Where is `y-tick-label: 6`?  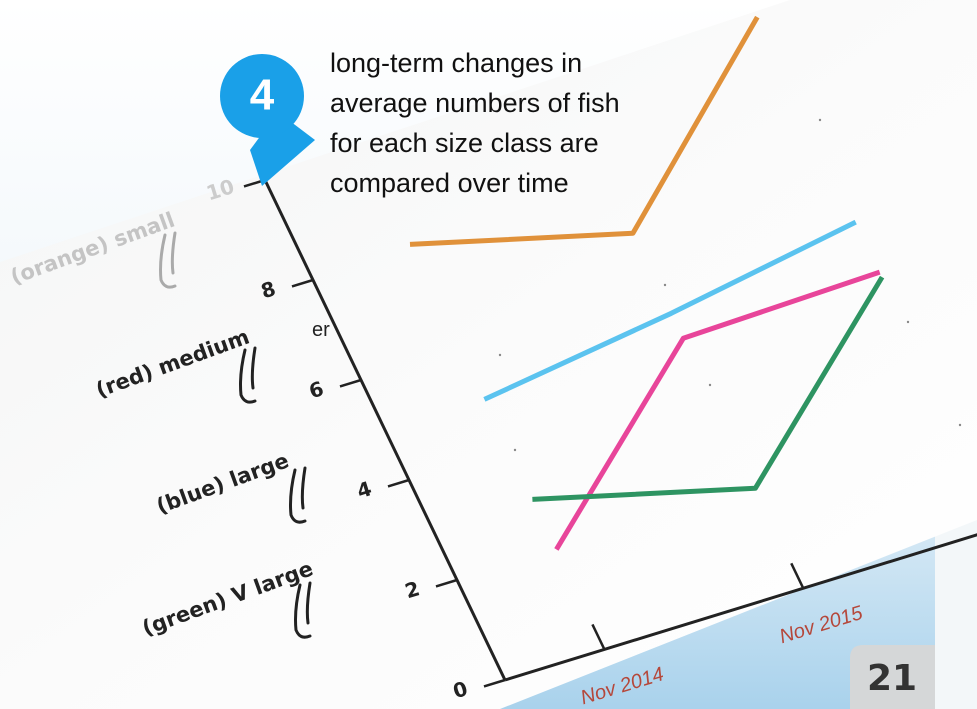 y-tick-label: 6 is located at coordinates (316, 389).